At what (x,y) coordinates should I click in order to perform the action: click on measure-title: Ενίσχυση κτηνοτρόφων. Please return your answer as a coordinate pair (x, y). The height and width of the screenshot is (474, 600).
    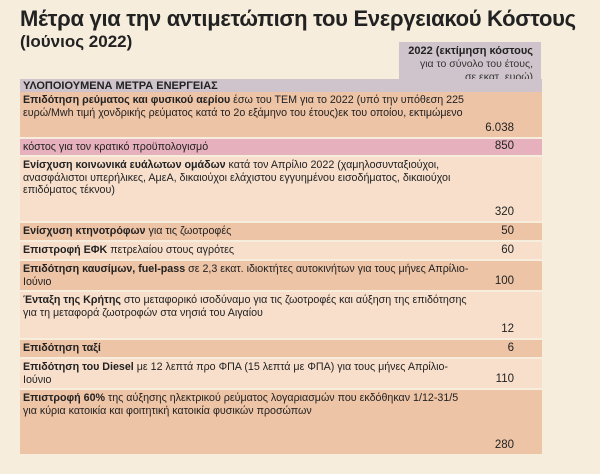
    Looking at the image, I should click on (84, 231).